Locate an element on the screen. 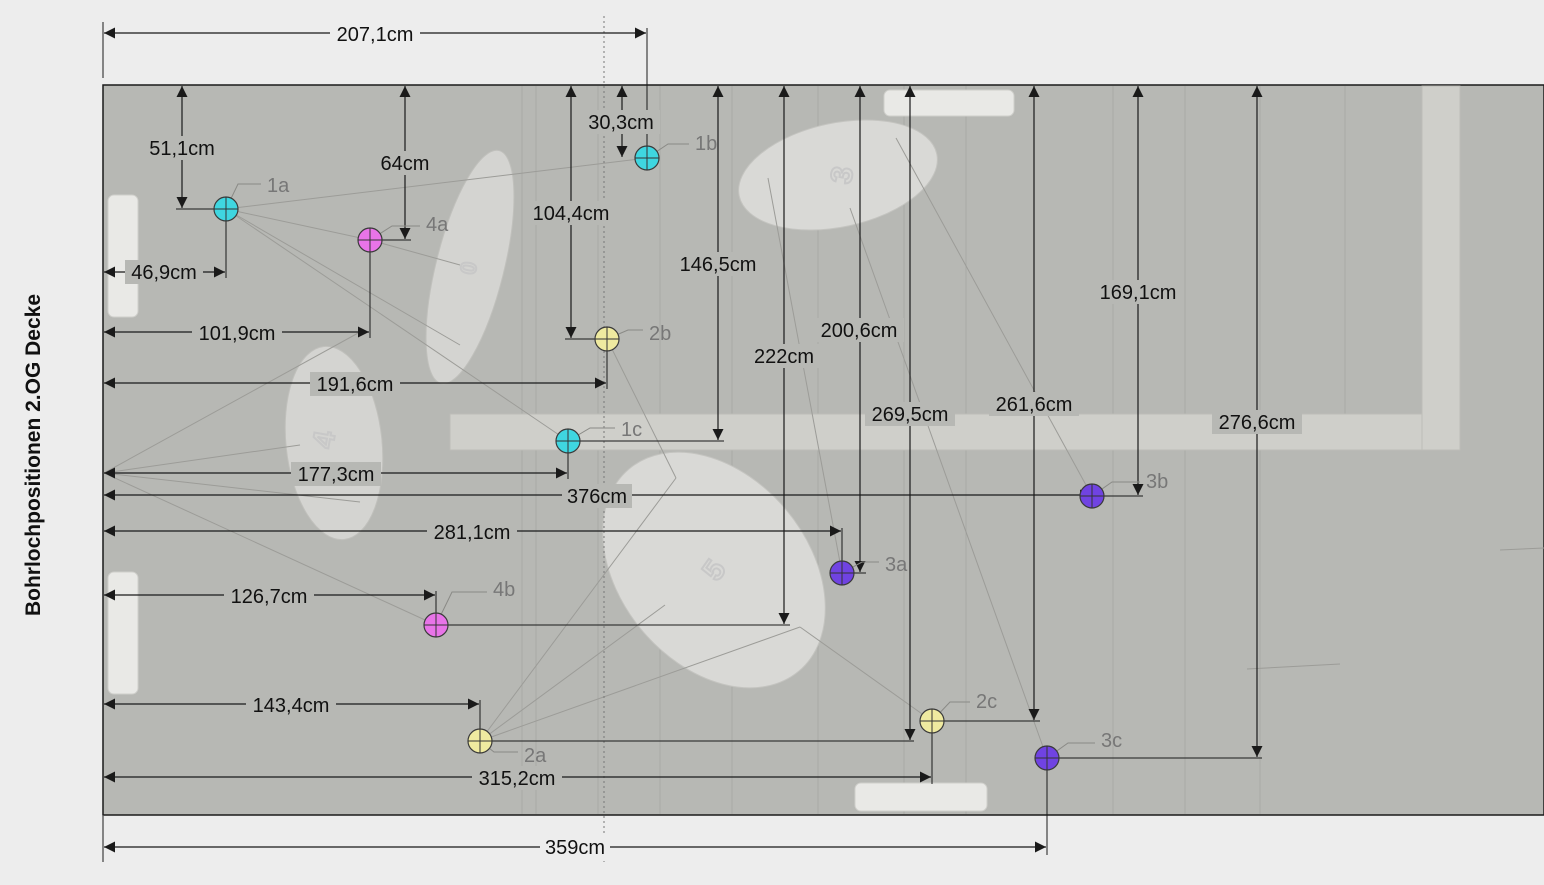  dim-label-126-7: 126,7cm is located at coordinates (269, 597).